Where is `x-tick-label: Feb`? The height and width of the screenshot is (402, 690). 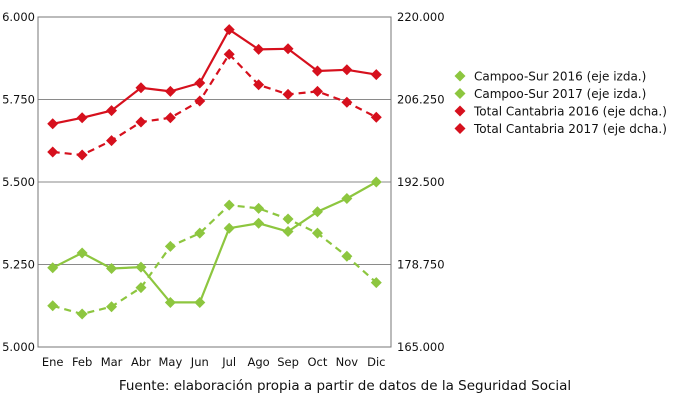
x-tick-label: Feb is located at coordinates (82, 362).